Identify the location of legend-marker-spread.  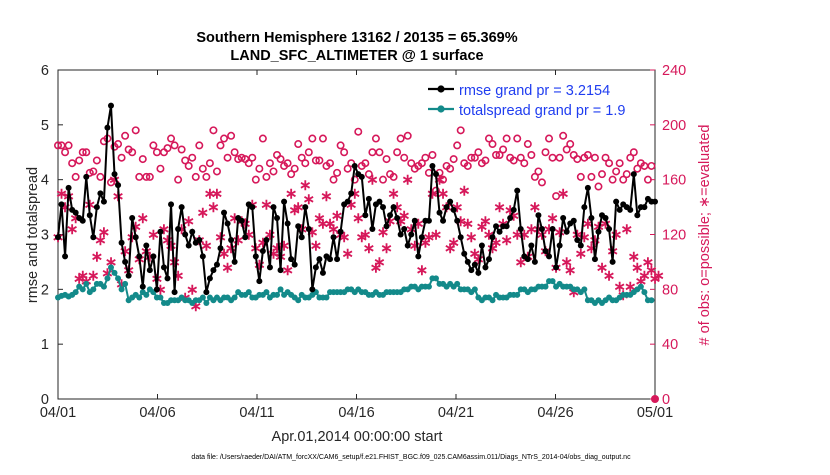
(441, 109).